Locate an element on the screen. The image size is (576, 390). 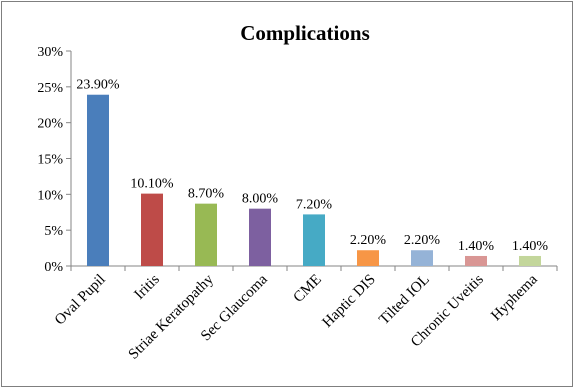
y-tick-label: 10% is located at coordinates (50, 195).